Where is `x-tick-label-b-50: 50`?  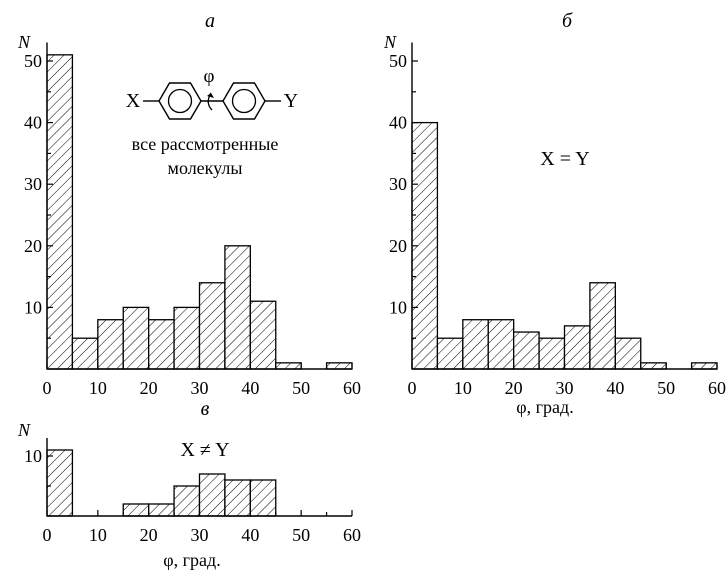 x-tick-label-b-50: 50 is located at coordinates (666, 388).